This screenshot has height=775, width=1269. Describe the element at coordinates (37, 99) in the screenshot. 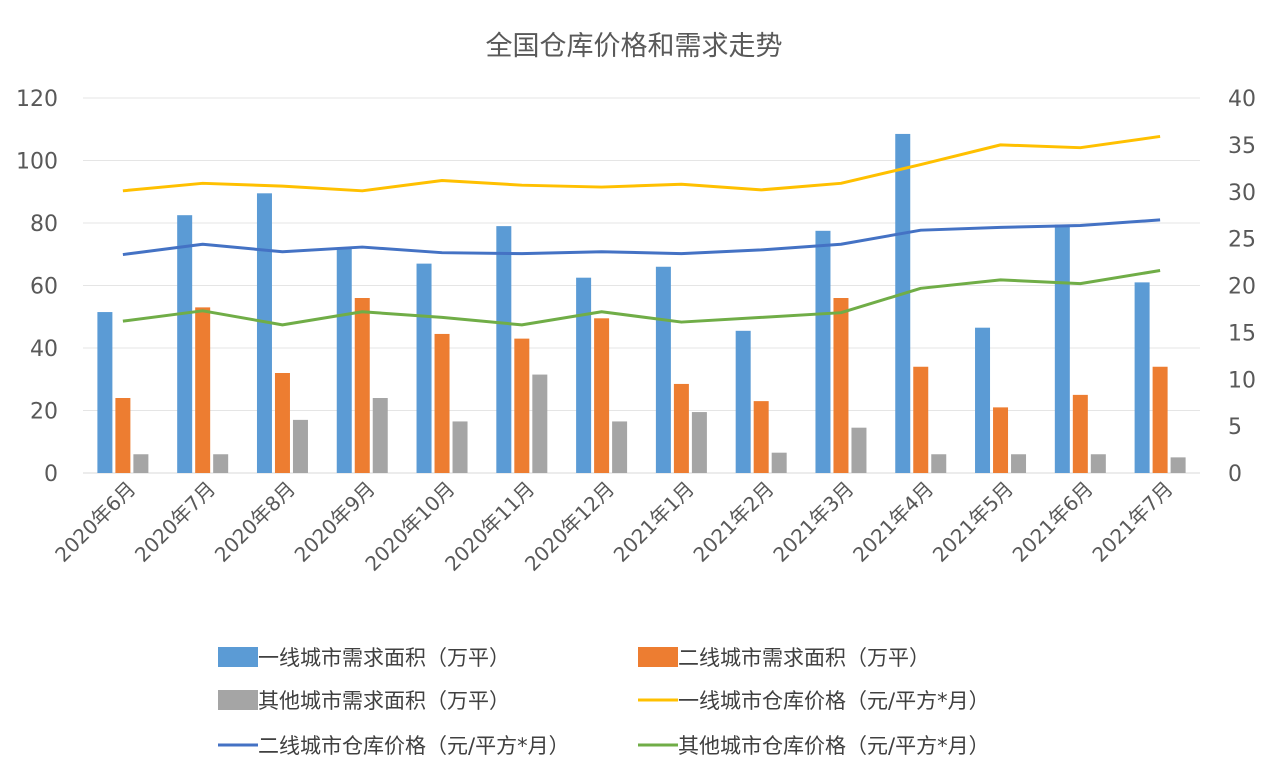

I see `left-y-tick-label: 120` at that location.